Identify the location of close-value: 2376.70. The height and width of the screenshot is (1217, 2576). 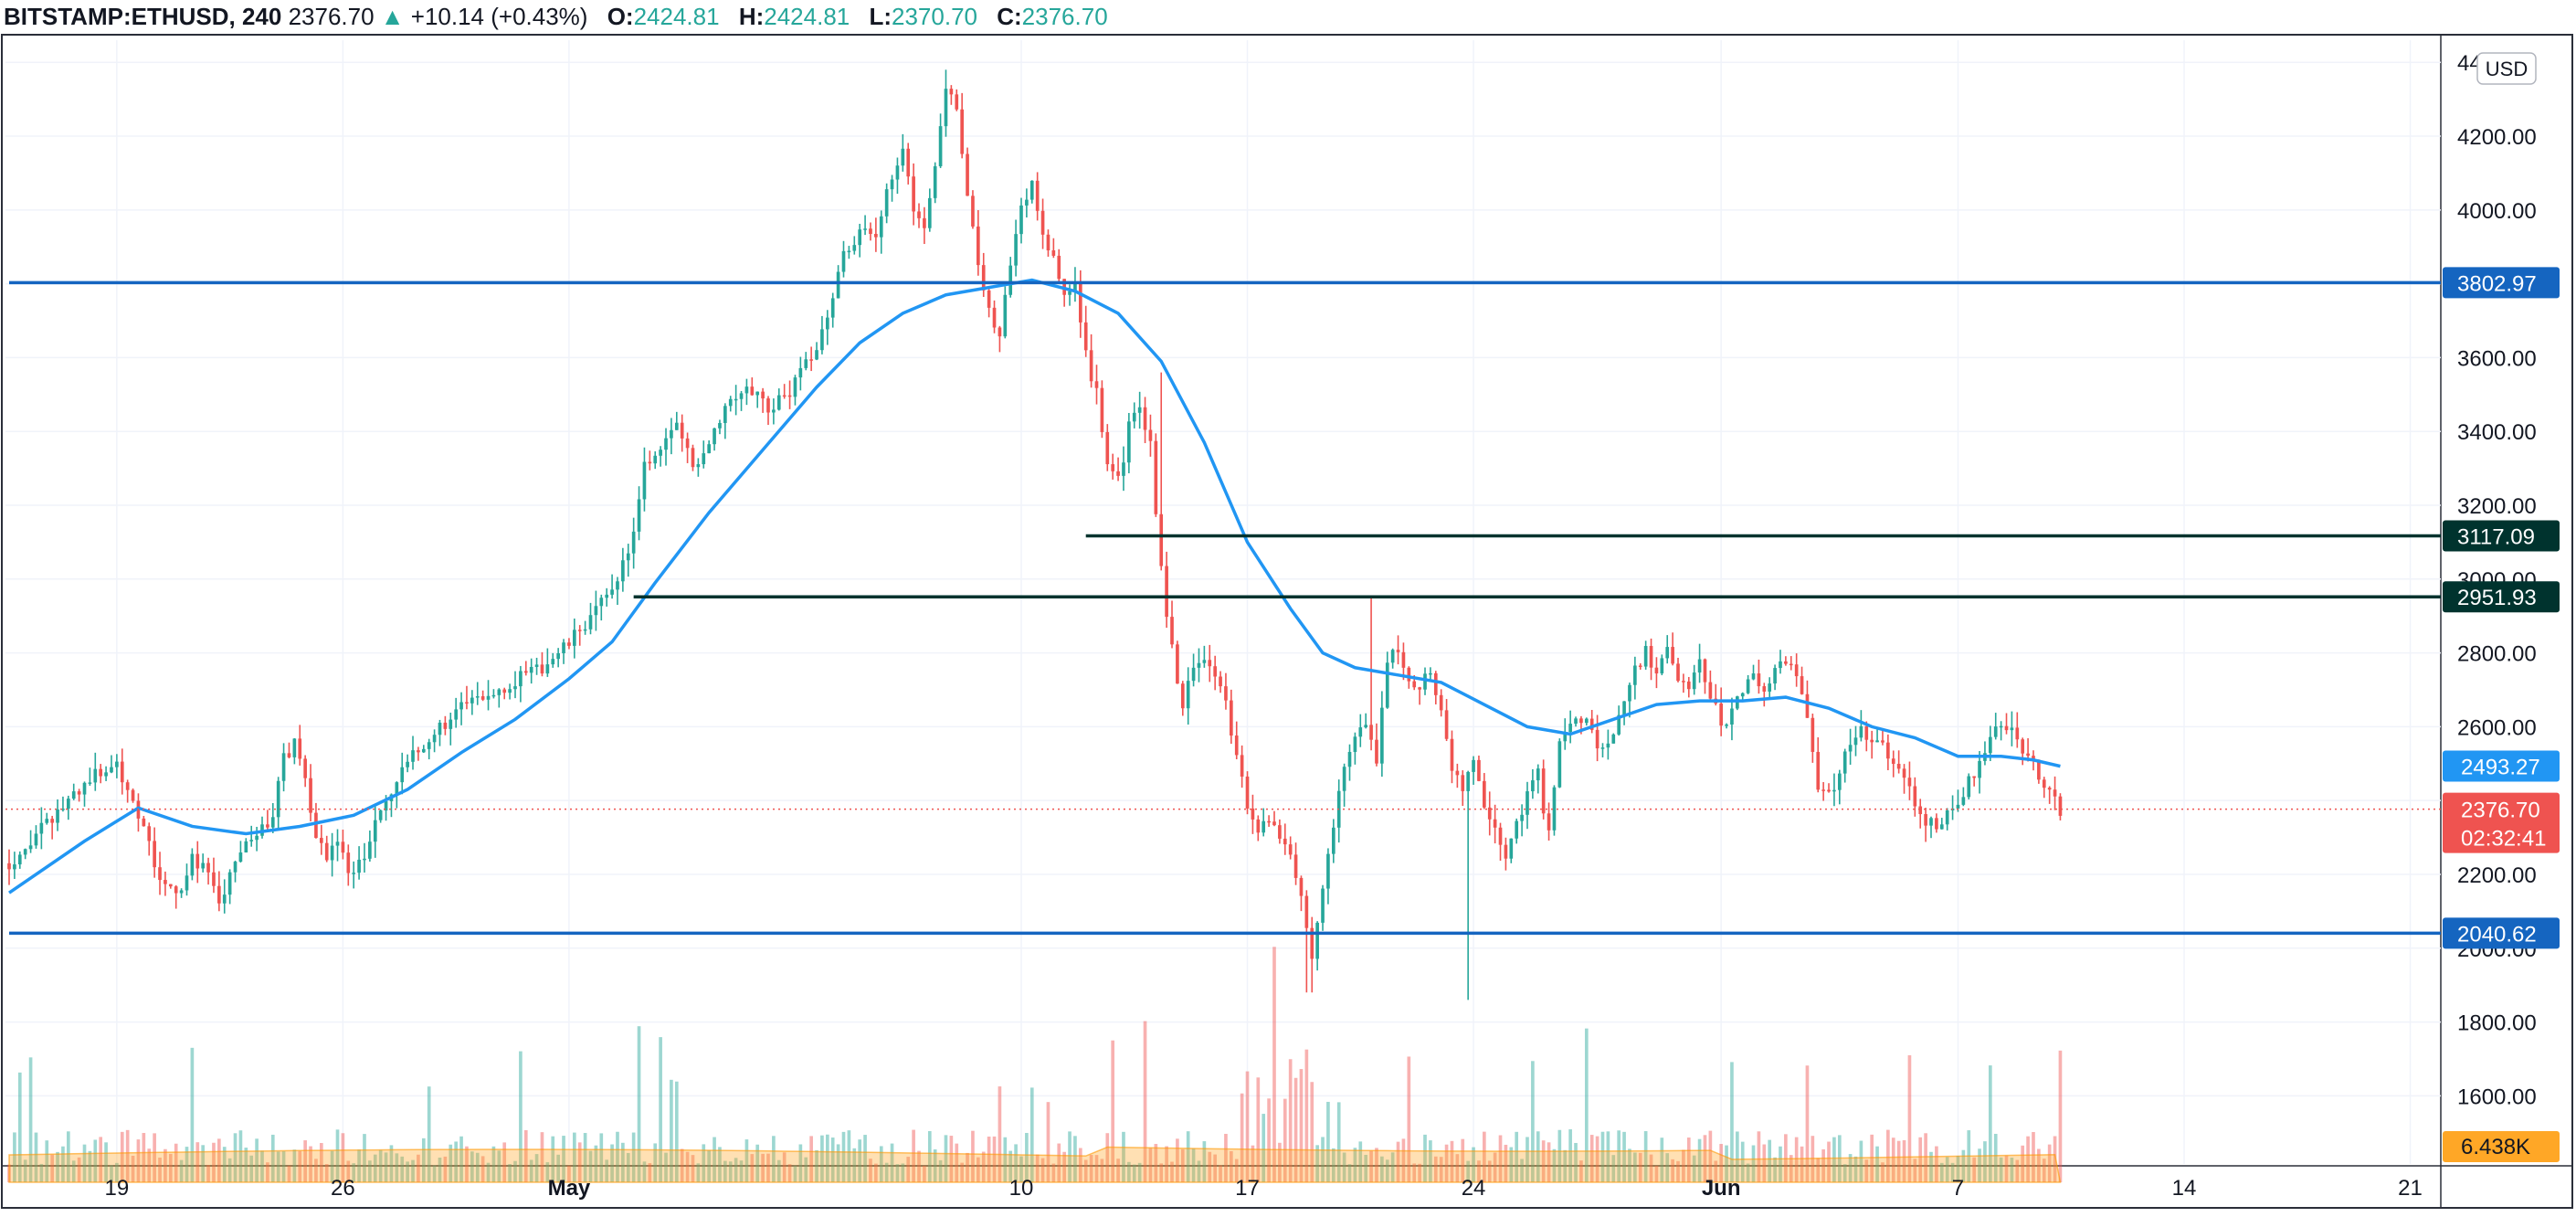
(1064, 16).